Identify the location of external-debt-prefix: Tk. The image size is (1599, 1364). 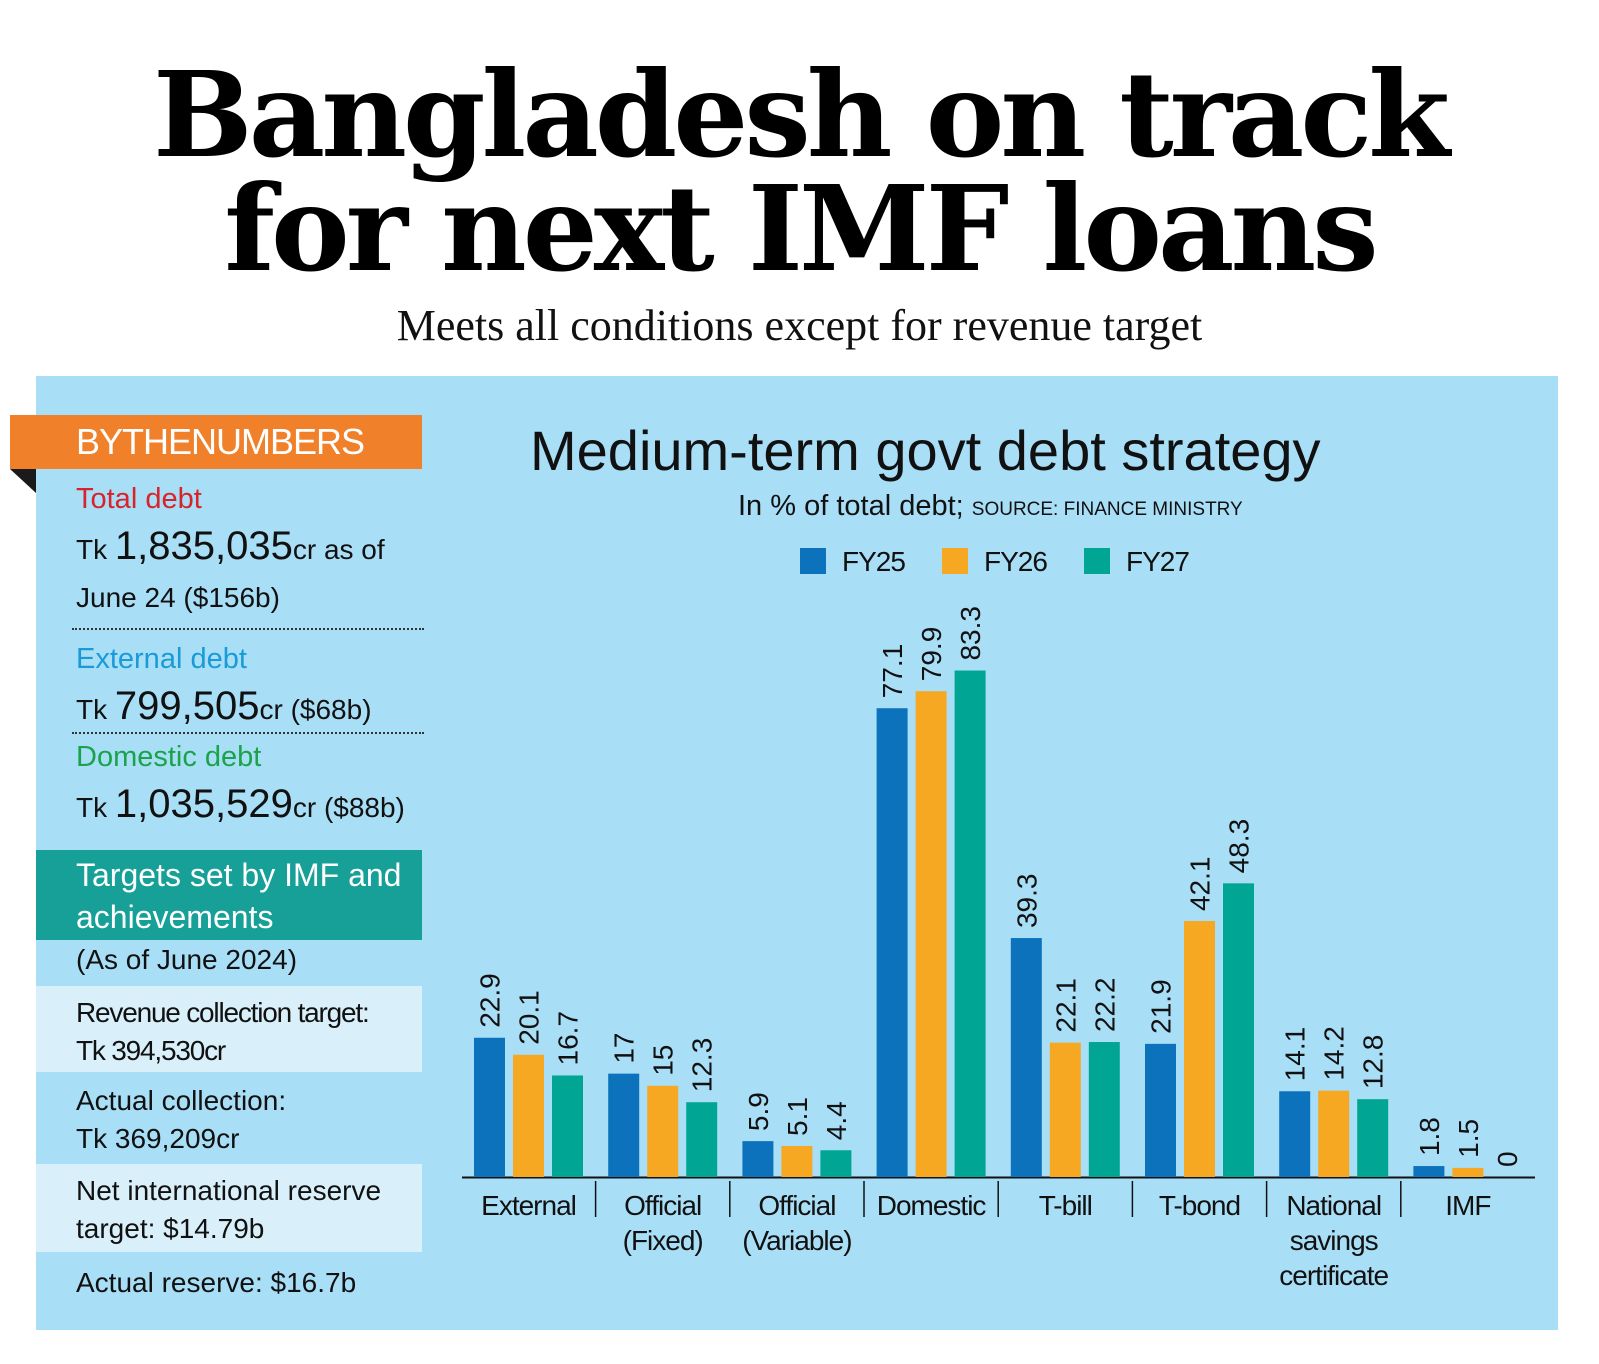
(95, 709).